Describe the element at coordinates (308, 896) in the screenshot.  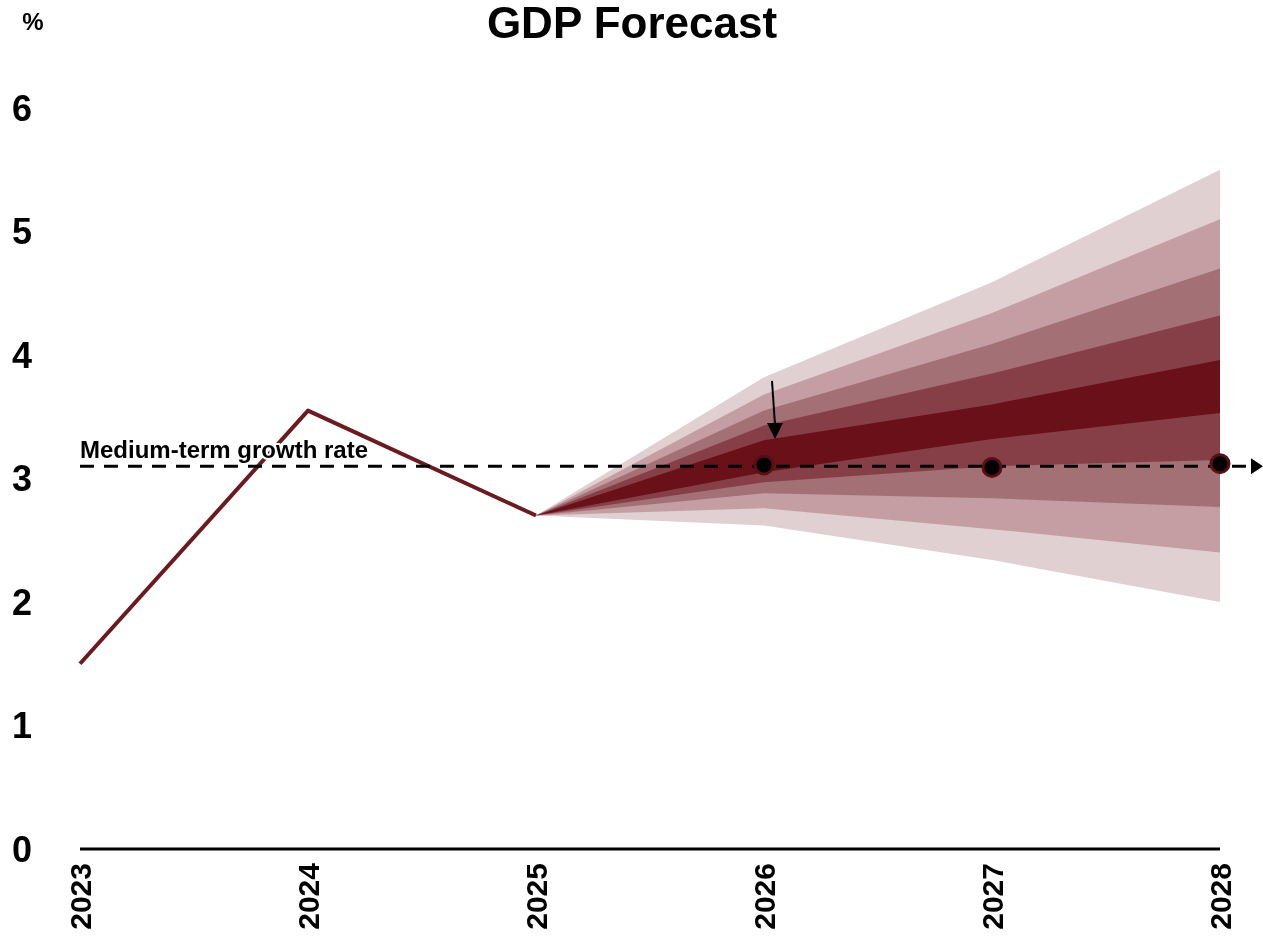
I see `x-tick-label: 2024` at that location.